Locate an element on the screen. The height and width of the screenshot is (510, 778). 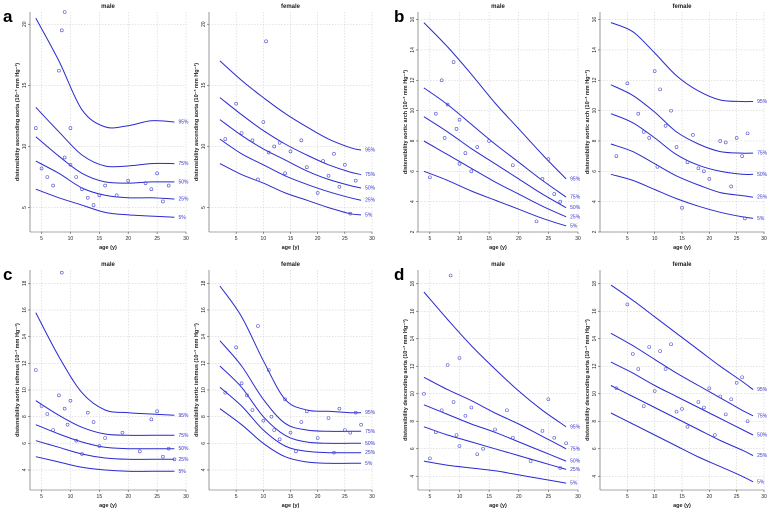
y-tick-label: 16 is located at coordinates (204, 310).